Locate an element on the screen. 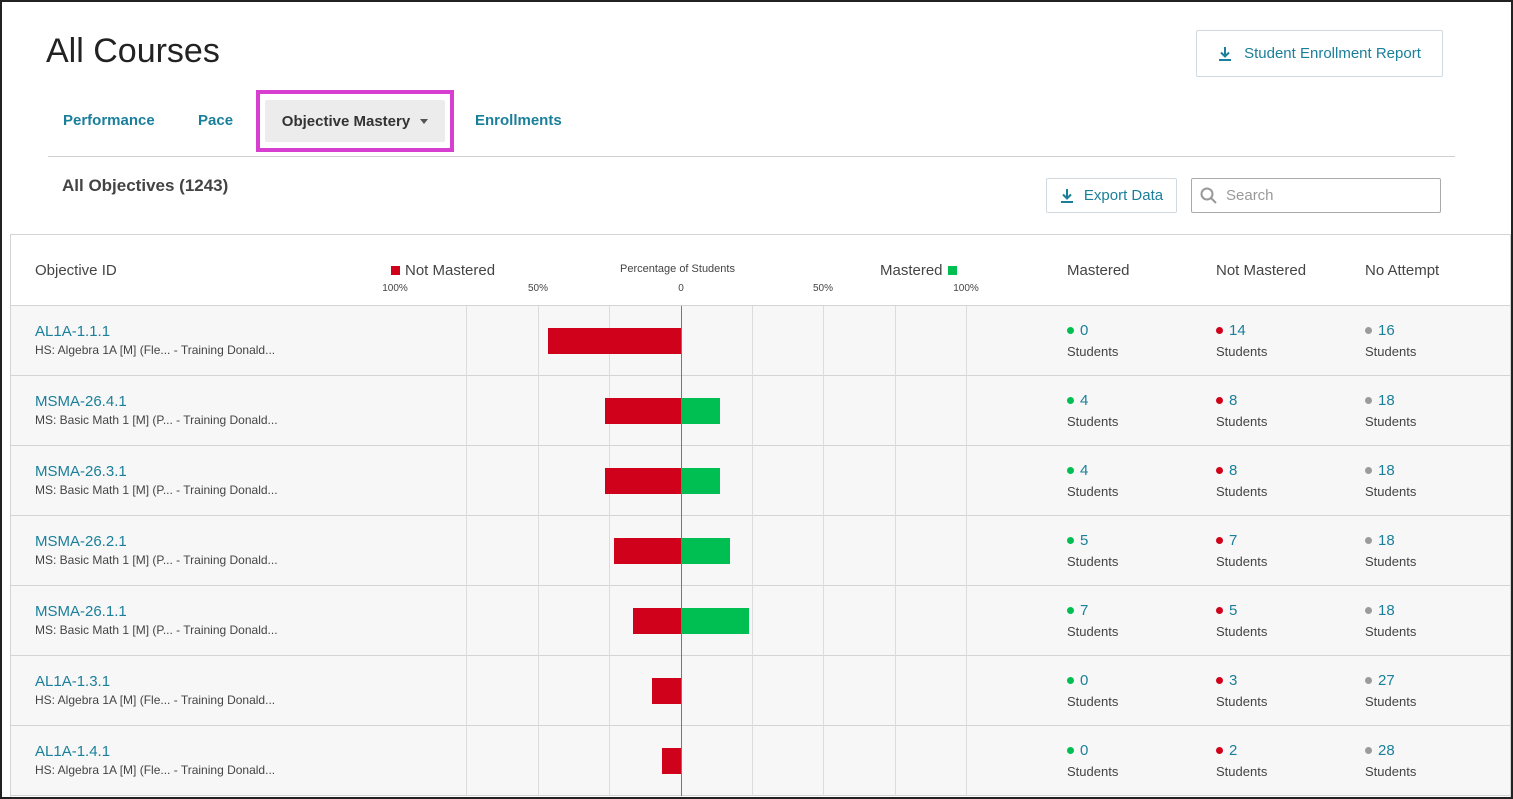  not-mastered-count: 5 is located at coordinates (1241, 610).